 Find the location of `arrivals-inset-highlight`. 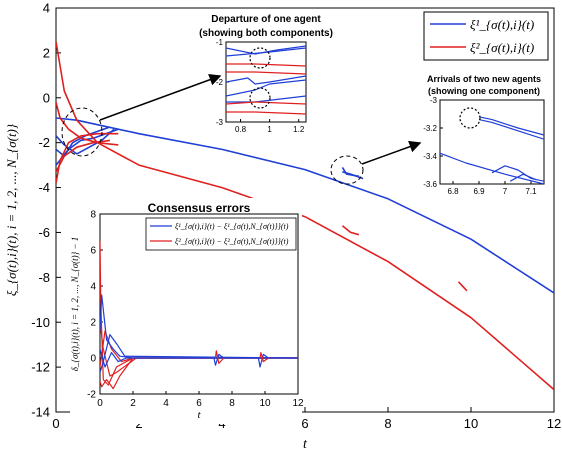

arrivals-inset-highlight is located at coordinates (470, 118).